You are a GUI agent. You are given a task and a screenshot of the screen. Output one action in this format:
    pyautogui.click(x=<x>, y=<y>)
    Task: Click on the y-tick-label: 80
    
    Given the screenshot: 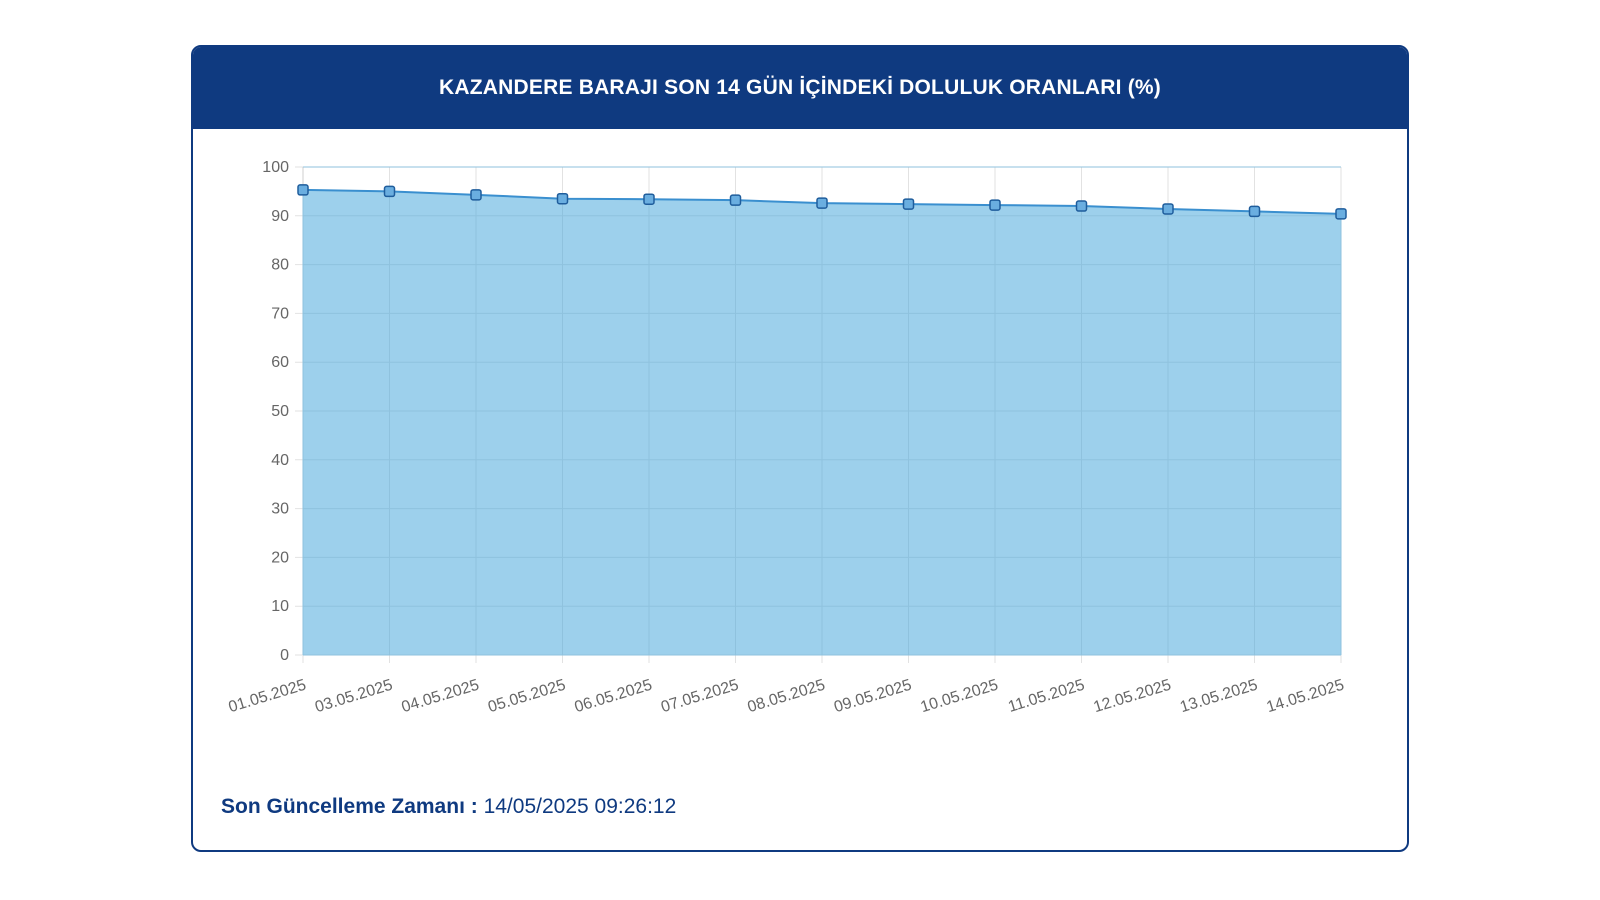 What is the action you would take?
    pyautogui.click(x=280, y=265)
    